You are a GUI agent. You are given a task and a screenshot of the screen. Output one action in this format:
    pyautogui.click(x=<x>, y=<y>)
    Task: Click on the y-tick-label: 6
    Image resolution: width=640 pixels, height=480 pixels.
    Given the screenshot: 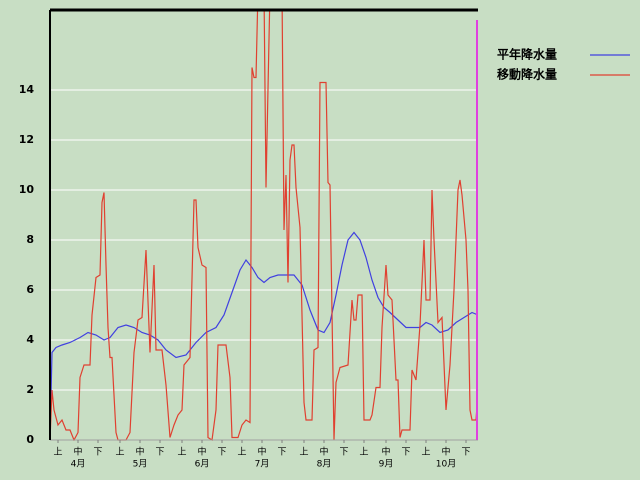 What is the action you would take?
    pyautogui.click(x=30, y=289)
    